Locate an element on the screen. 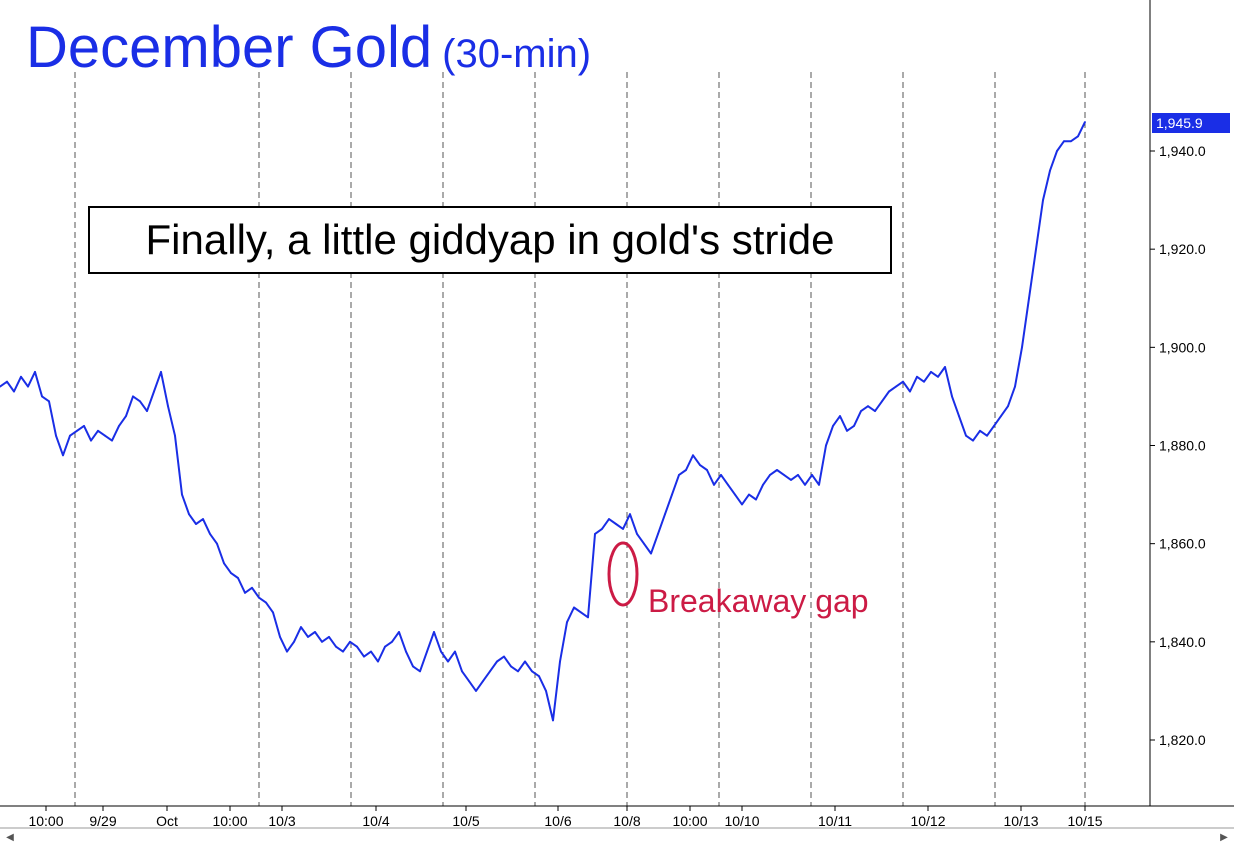 The height and width of the screenshot is (854, 1234). y-tick-label: 1,940.0 is located at coordinates (1182, 151).